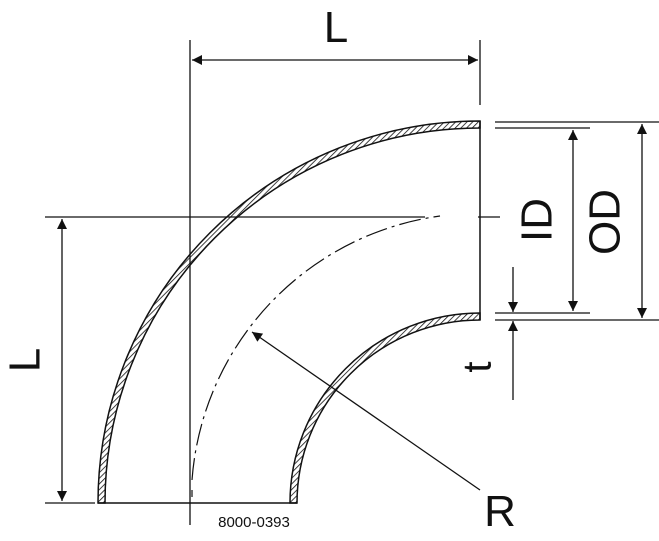 This screenshot has height=541, width=659. What do you see at coordinates (254, 522) in the screenshot?
I see `drawing-number: 8000-0393` at bounding box center [254, 522].